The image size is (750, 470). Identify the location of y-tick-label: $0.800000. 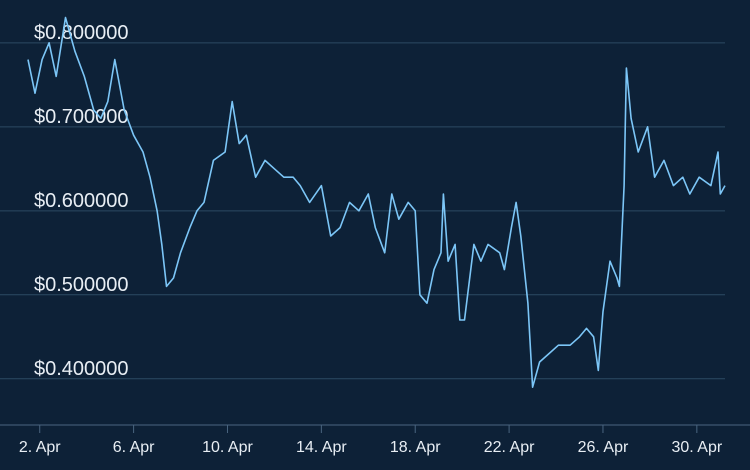
(81, 33).